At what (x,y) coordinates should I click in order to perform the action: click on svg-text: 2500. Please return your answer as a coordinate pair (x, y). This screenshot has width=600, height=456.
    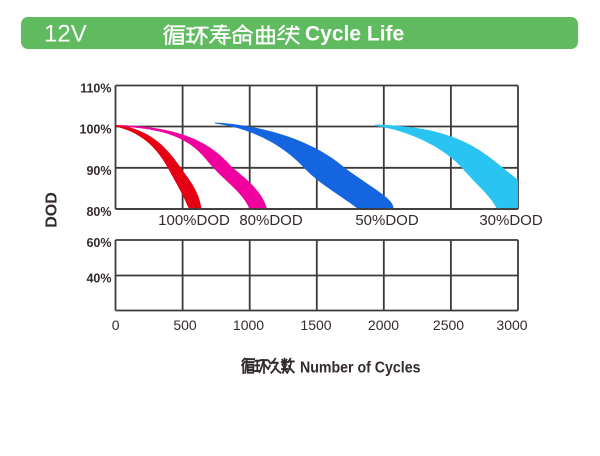
    Looking at the image, I should click on (448, 325).